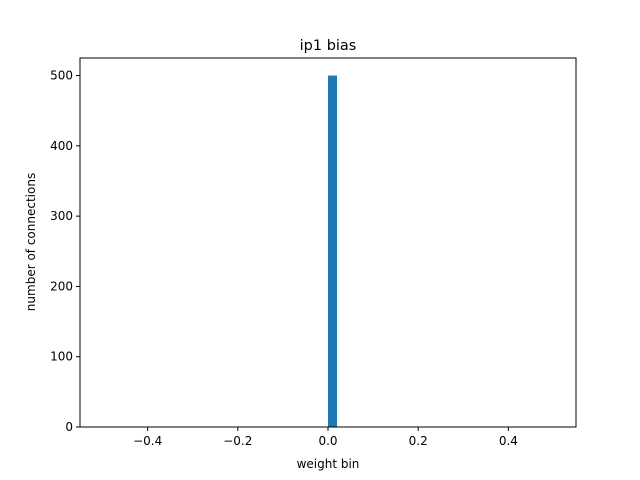 Image resolution: width=640 pixels, height=480 pixels. I want to click on y-tick-label: 400, so click(61, 146).